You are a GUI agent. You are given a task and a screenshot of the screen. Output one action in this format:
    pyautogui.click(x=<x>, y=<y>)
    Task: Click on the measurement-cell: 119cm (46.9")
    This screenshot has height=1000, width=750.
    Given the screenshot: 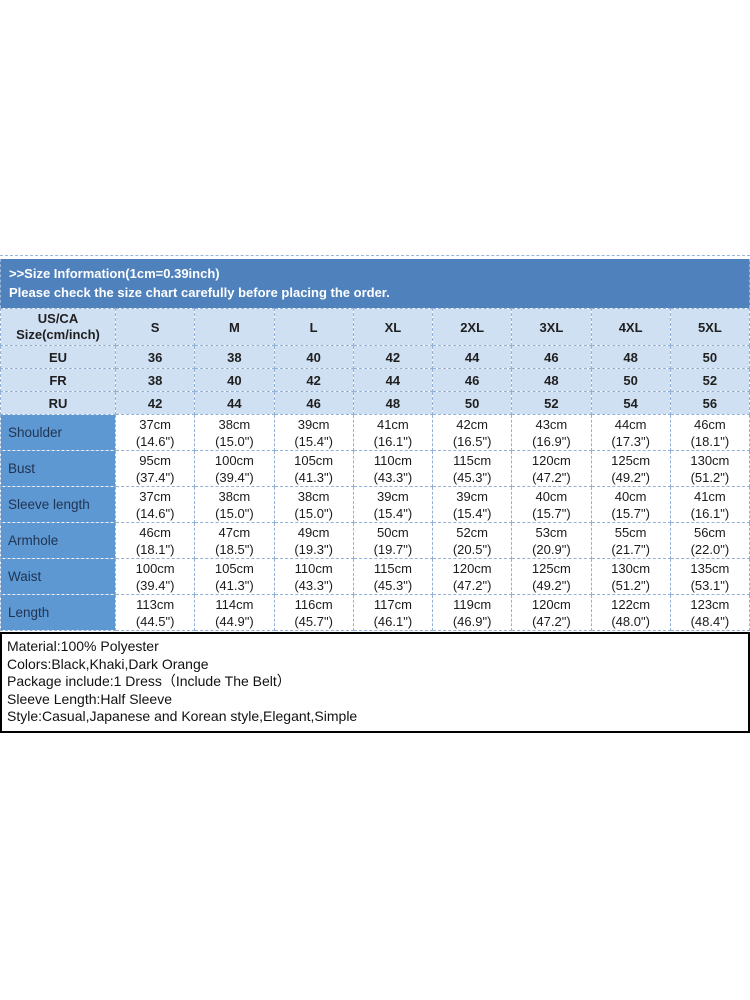 What is the action you would take?
    pyautogui.click(x=472, y=612)
    